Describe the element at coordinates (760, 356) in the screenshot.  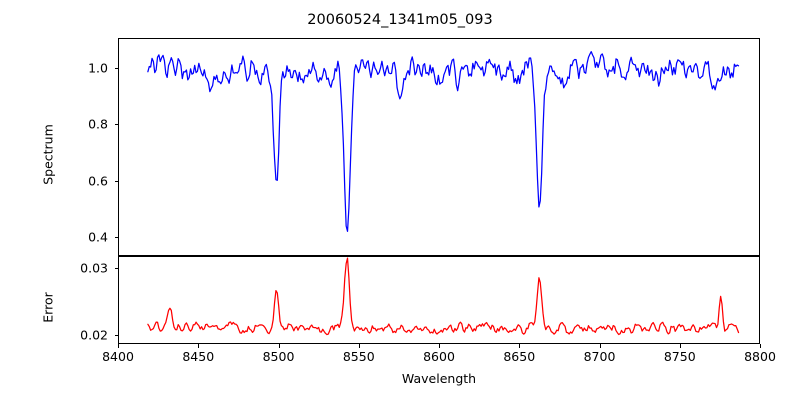
I see `x-tick-label-8: 8800` at that location.